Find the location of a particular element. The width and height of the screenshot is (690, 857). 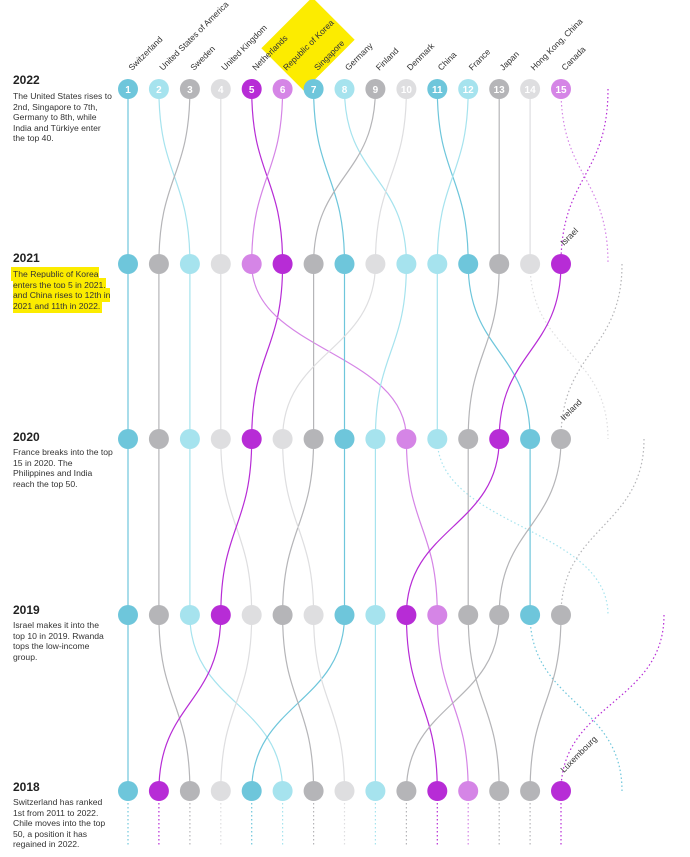

rank-number: 3 is located at coordinates (190, 90).